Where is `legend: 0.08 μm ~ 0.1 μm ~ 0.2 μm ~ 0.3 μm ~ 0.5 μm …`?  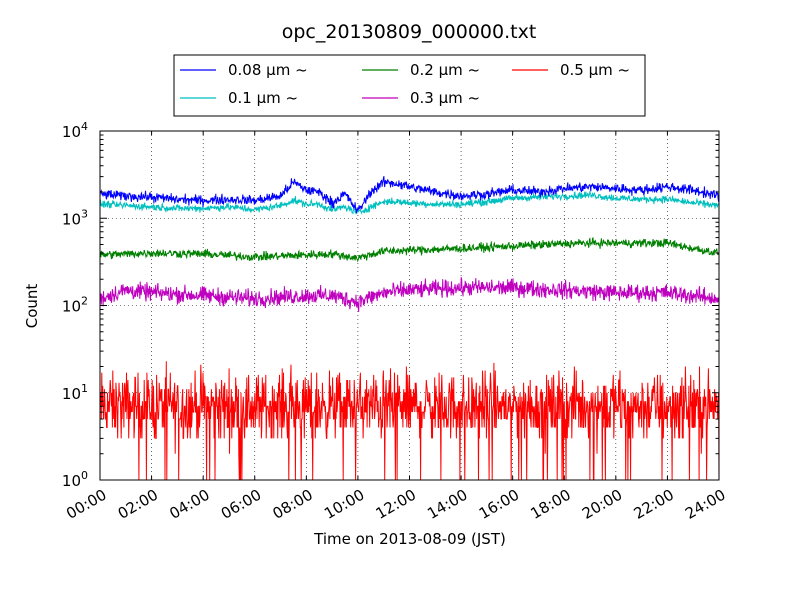
legend: 0.08 μm ~ 0.1 μm ~ 0.2 μm ~ 0.3 μm ~ 0.5 μm … is located at coordinates (409, 85).